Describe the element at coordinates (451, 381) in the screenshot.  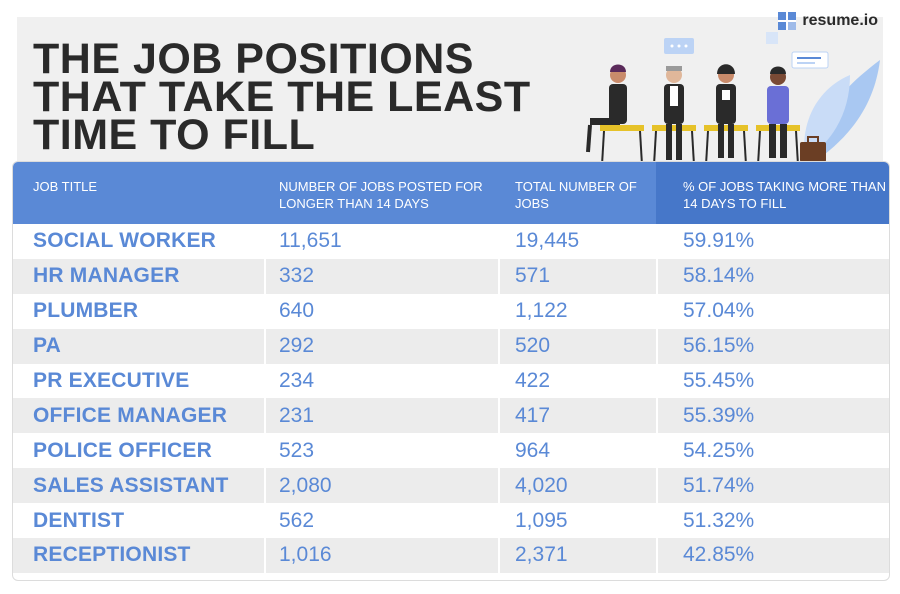
I see `table-row: PR EXECUTIVE 234 422 55.45%` at that location.